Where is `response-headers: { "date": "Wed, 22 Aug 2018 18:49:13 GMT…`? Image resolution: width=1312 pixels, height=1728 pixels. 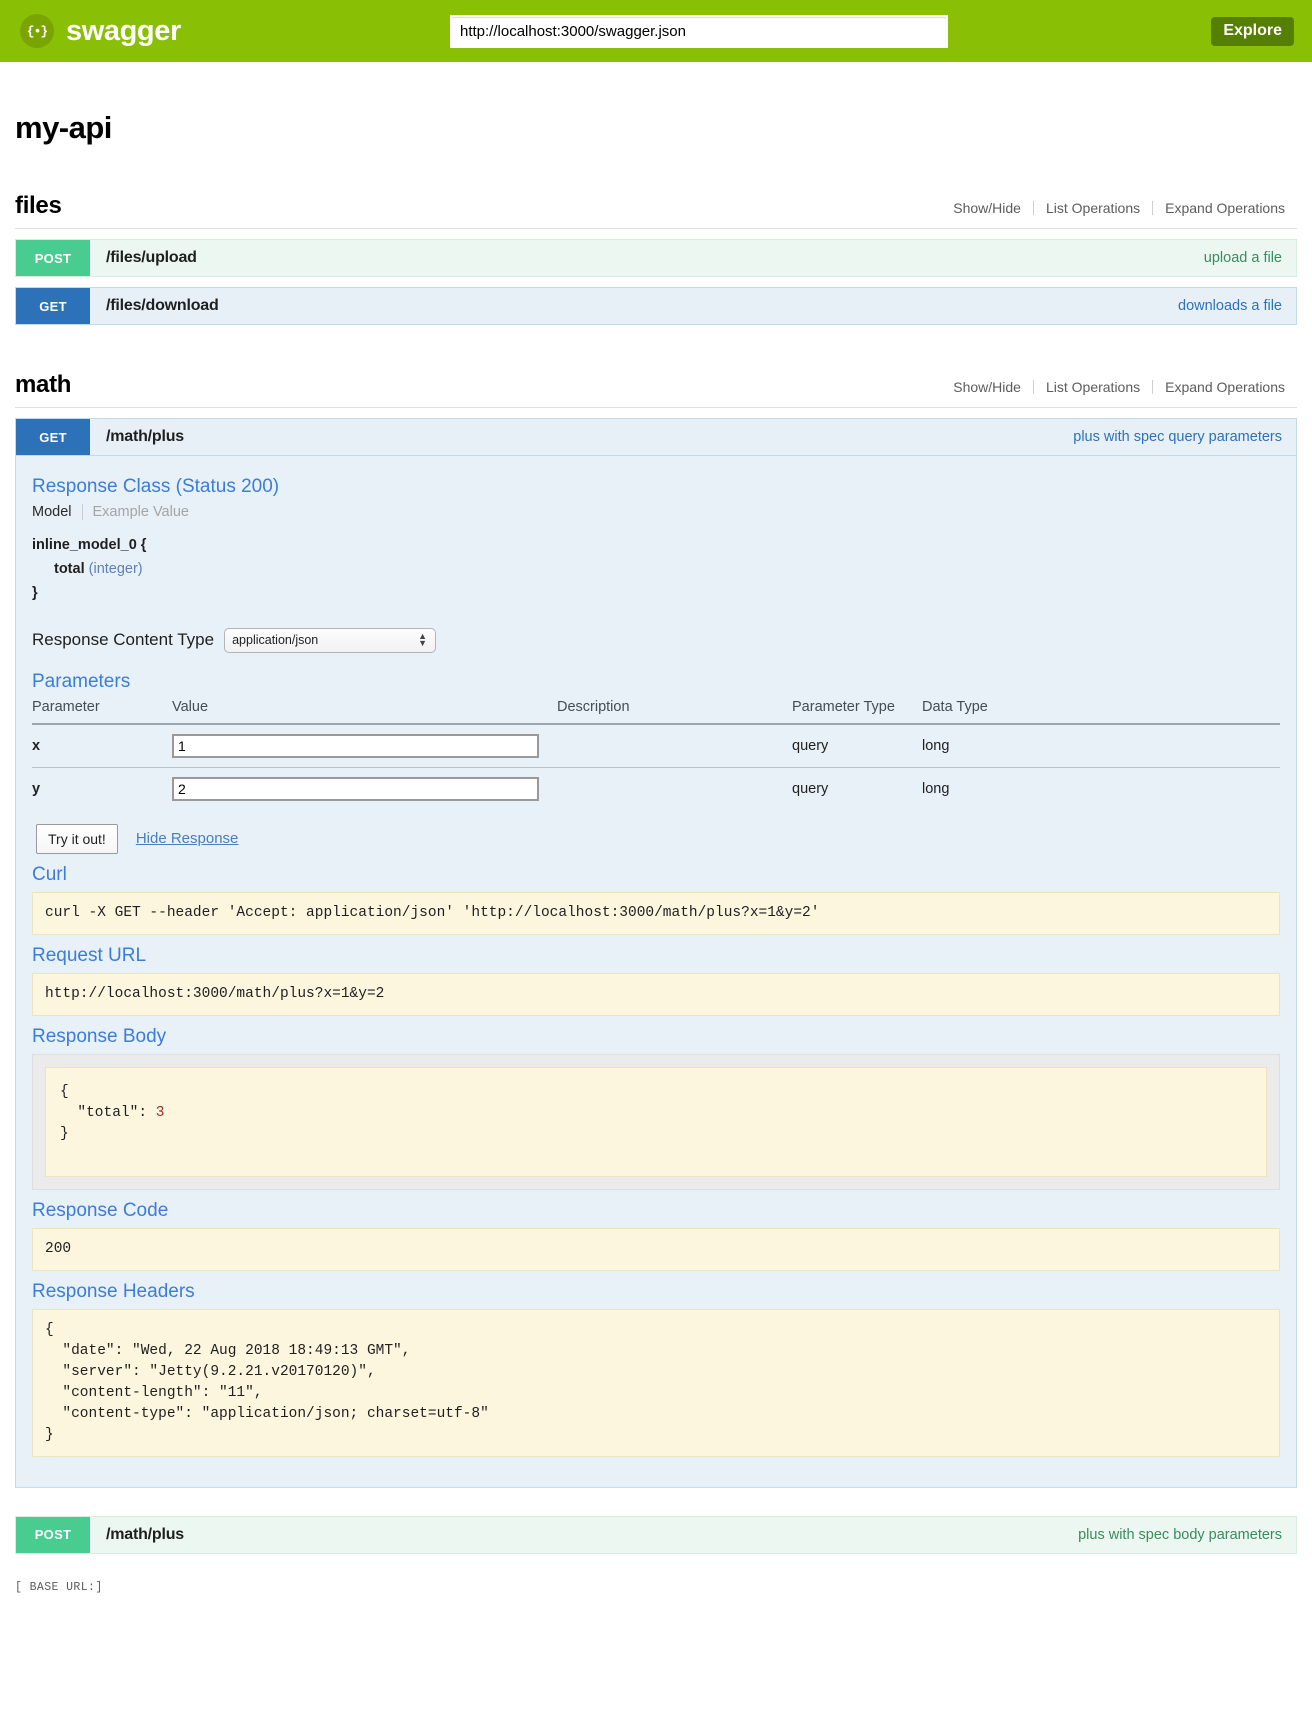
response-headers: { "date": "Wed, 22 Aug 2018 18:49:13 GMT… is located at coordinates (656, 1382).